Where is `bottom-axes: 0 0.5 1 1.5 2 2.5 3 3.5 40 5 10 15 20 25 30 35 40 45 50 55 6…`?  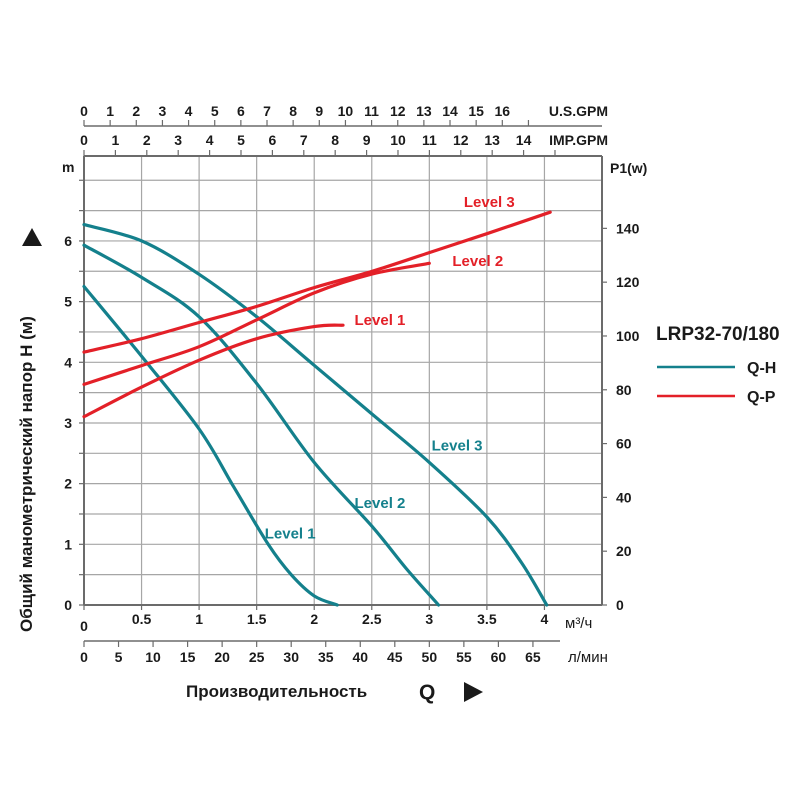 bottom-axes: 0 0.5 1 1.5 2 2.5 3 3.5 40 5 10 15 20 25 30 35 40 45 50 55 6… is located at coordinates (320, 635).